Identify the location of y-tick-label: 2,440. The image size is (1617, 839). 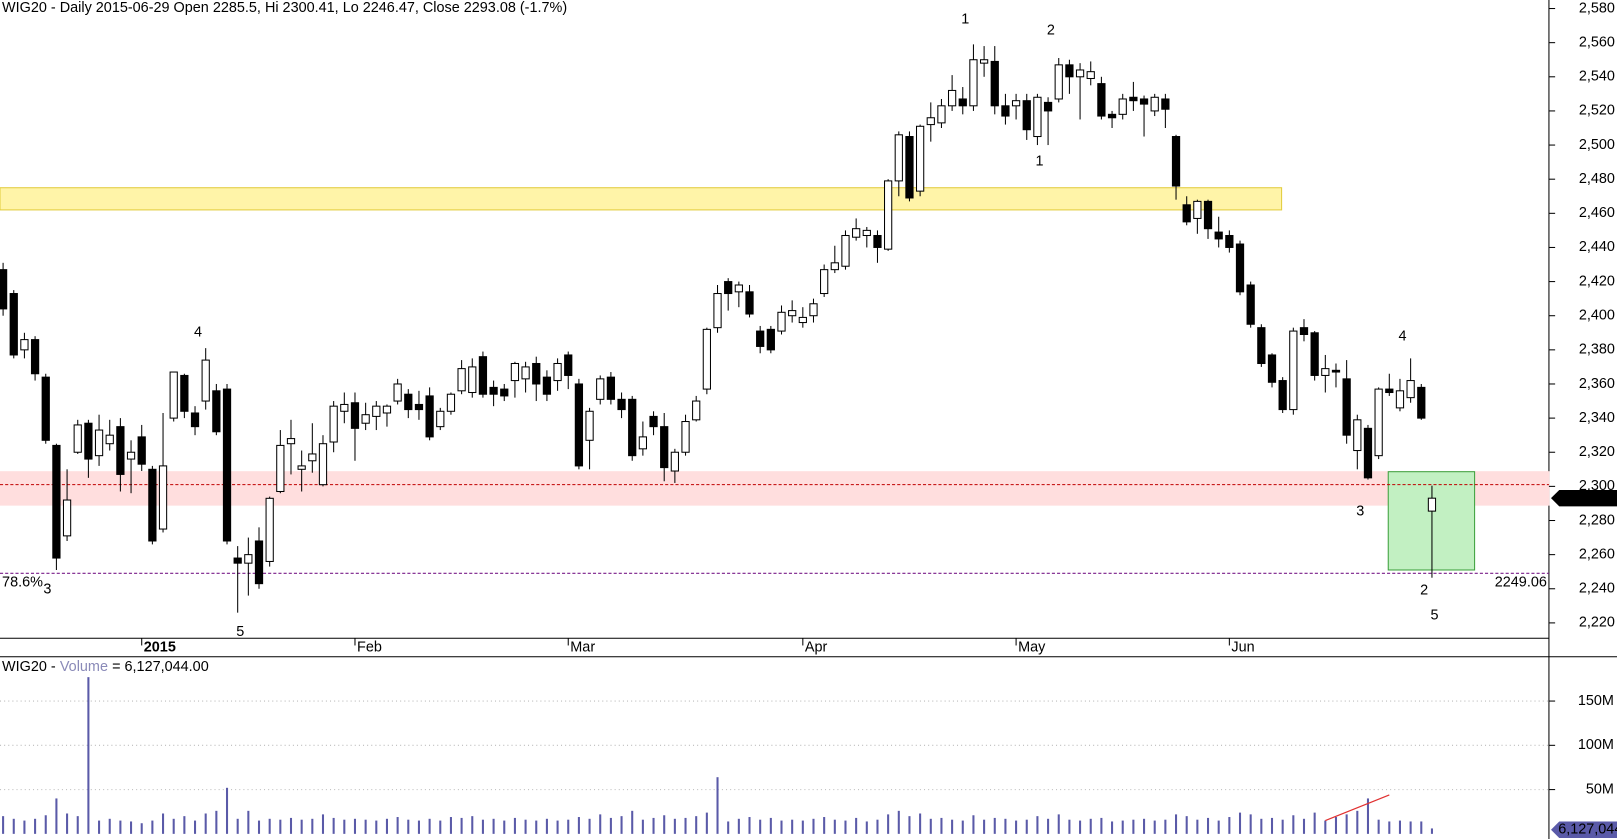
(1597, 247).